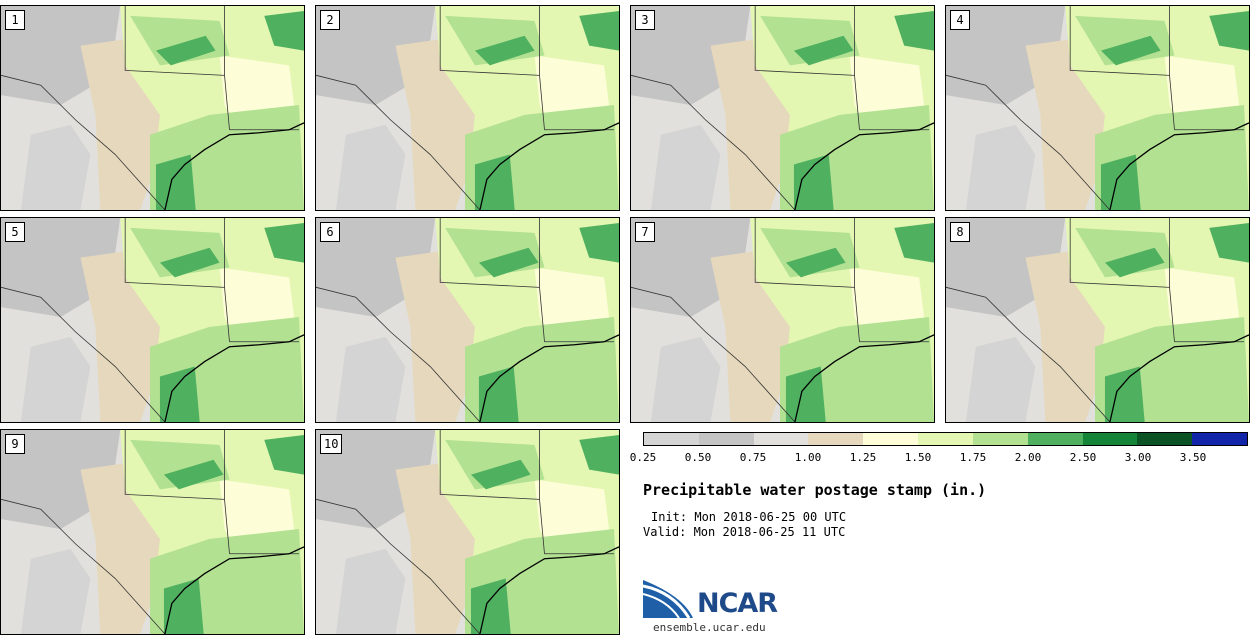  I want to click on member-label: 6, so click(330, 232).